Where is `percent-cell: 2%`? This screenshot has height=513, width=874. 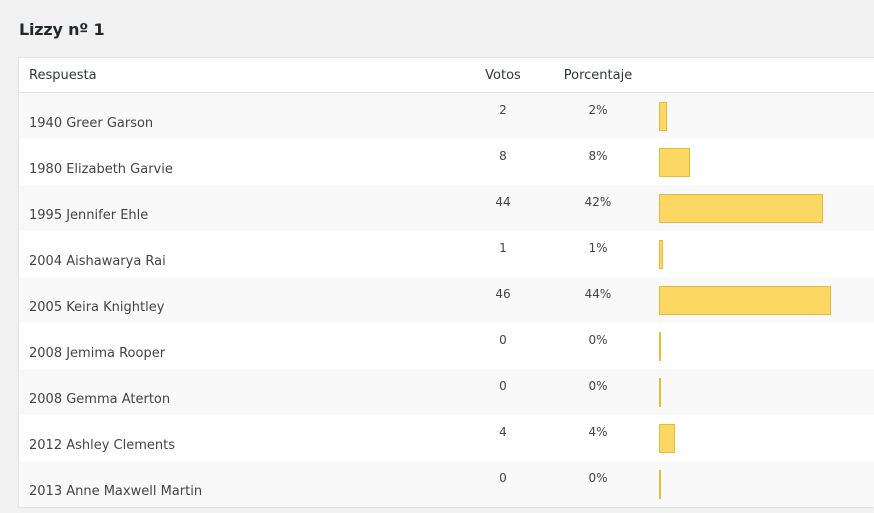 percent-cell: 2% is located at coordinates (598, 115).